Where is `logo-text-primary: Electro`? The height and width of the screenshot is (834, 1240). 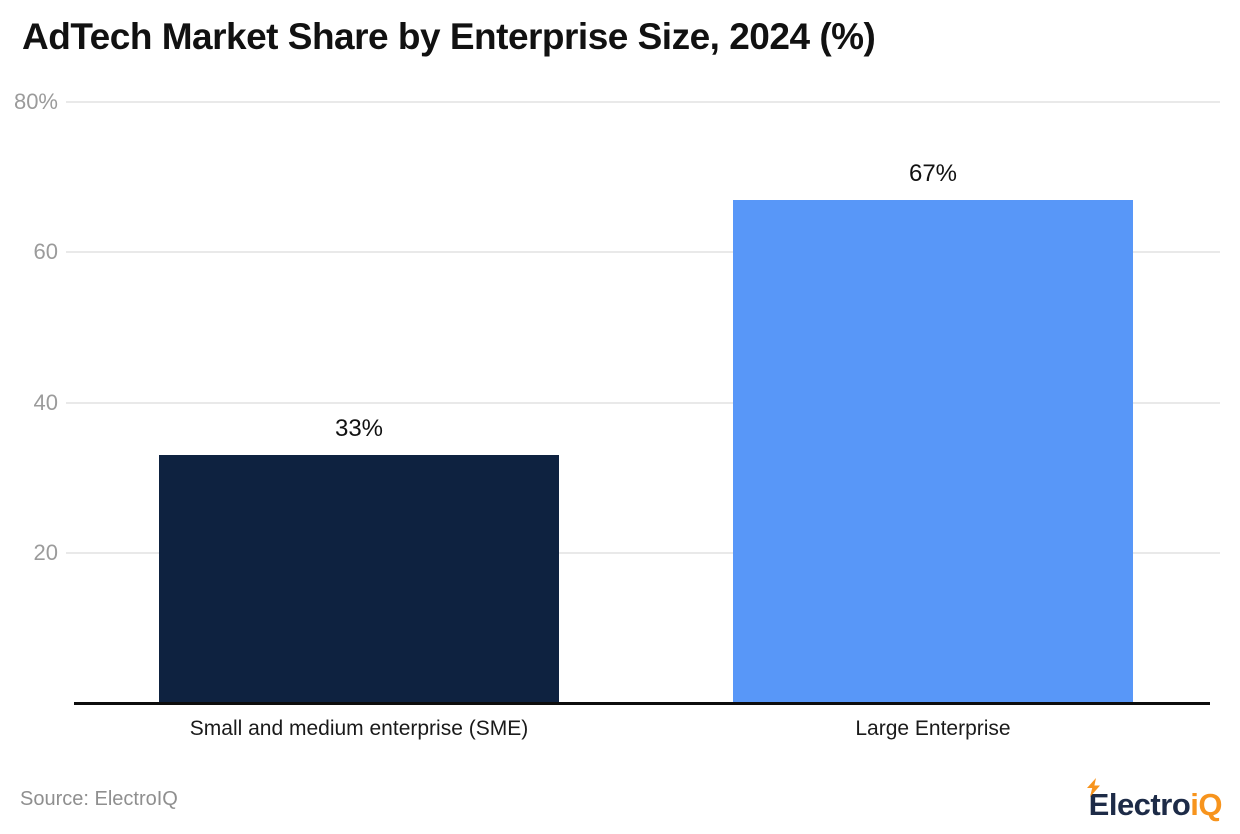
logo-text-primary: Electro is located at coordinates (1139, 804).